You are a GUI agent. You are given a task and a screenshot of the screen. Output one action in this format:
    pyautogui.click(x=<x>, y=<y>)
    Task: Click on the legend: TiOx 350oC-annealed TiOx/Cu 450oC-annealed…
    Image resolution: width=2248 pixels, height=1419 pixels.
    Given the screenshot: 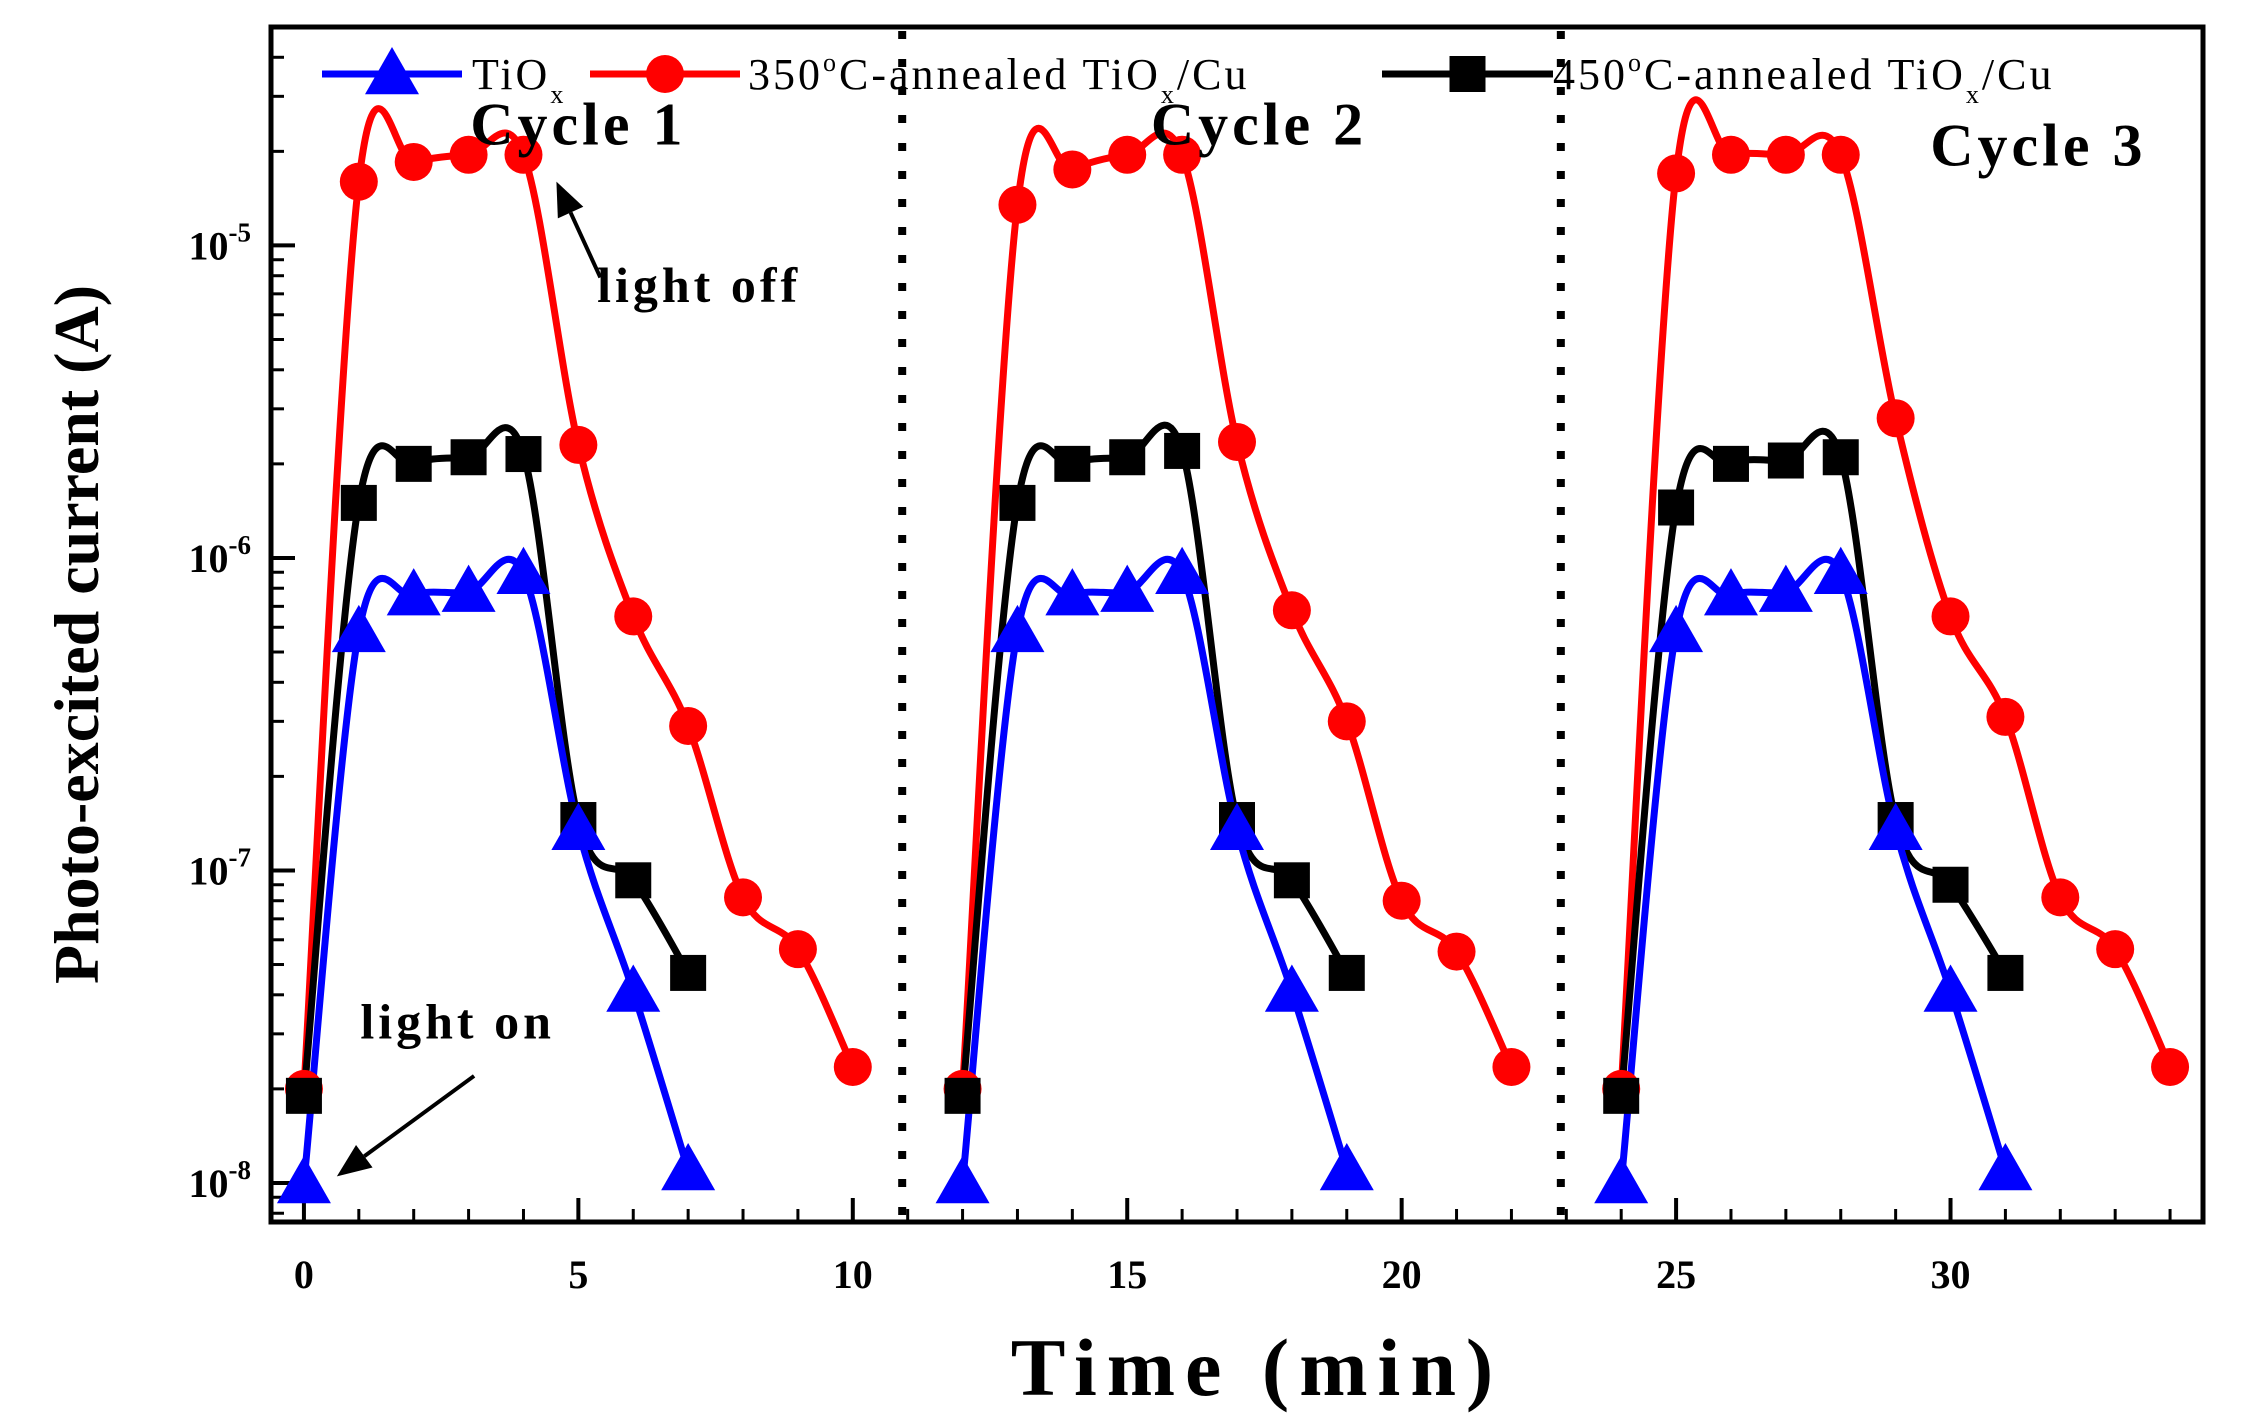 What is the action you would take?
    pyautogui.click(x=1188, y=78)
    